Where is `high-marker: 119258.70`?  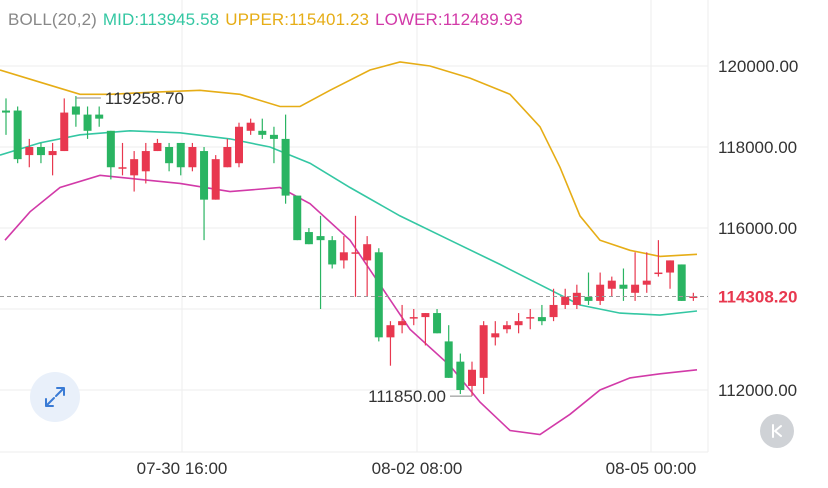
high-marker: 119258.70 is located at coordinates (129, 98).